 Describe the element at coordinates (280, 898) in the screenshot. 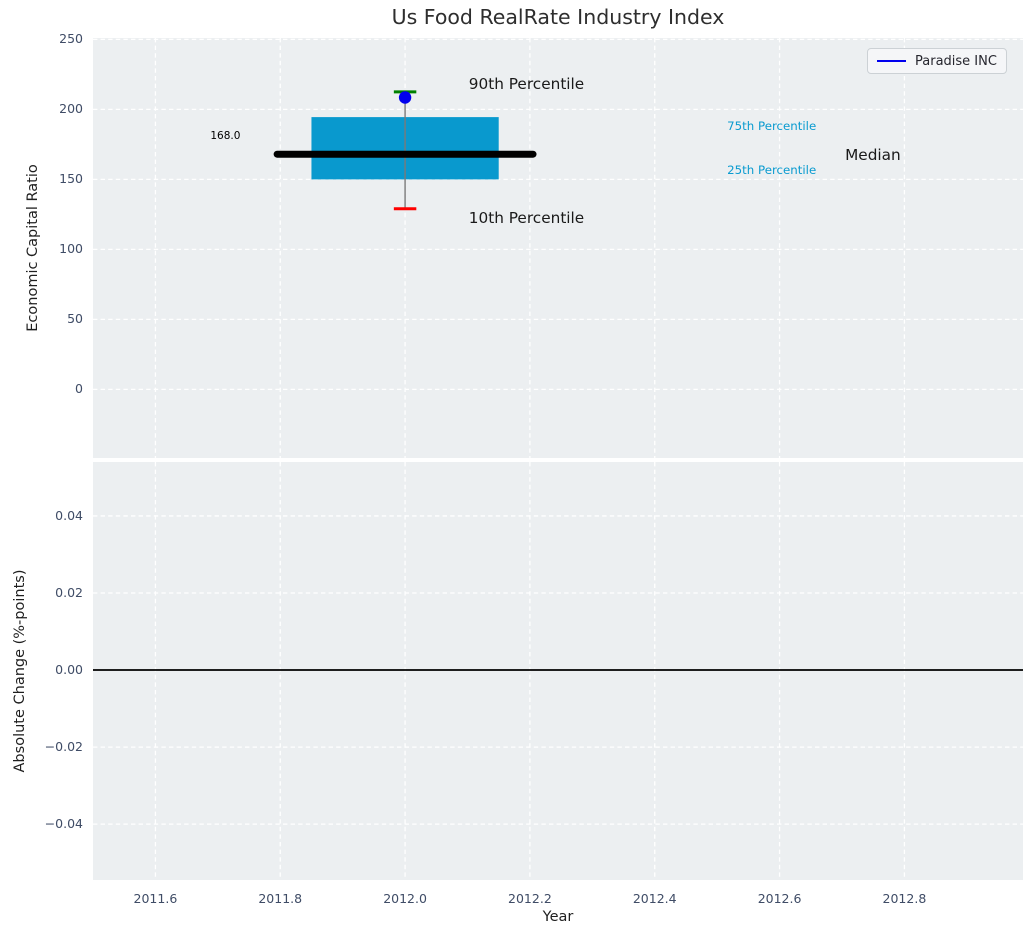

I see `x-tick-label: 2011.8` at that location.